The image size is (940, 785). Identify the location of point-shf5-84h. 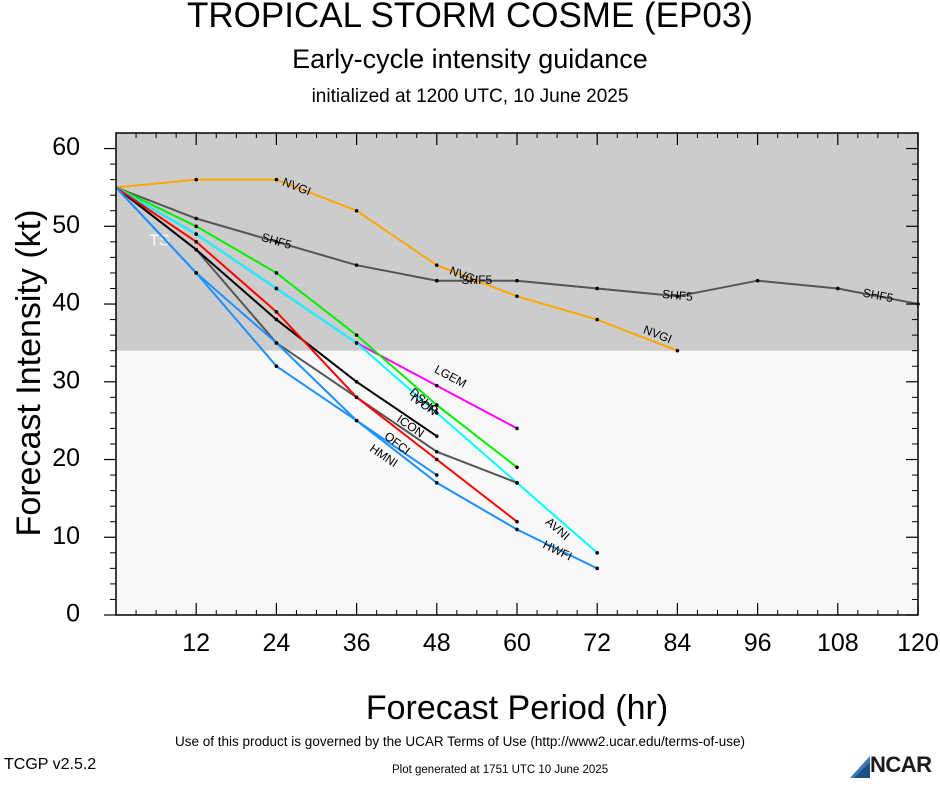
(677, 296).